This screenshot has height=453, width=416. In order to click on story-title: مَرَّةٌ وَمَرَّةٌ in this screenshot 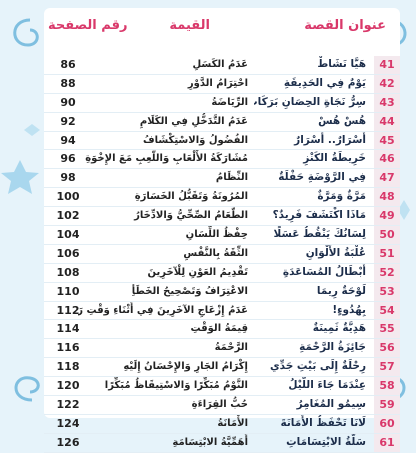, I will do `click(341, 196)`.